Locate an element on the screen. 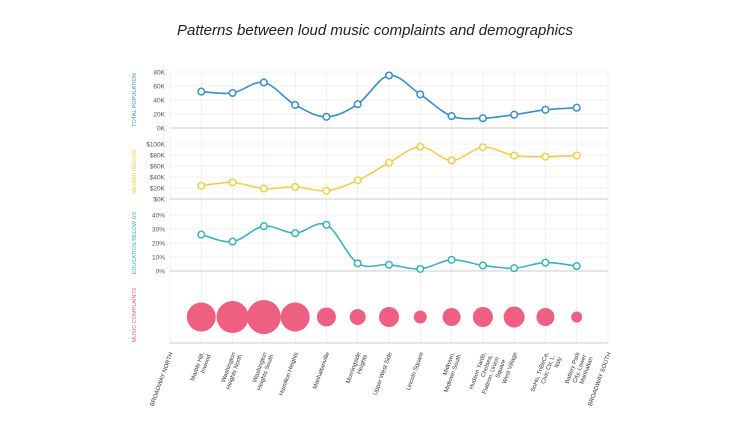 Image resolution: width=750 pixels, height=422 pixels. population-tick-label: 20K is located at coordinates (159, 114).